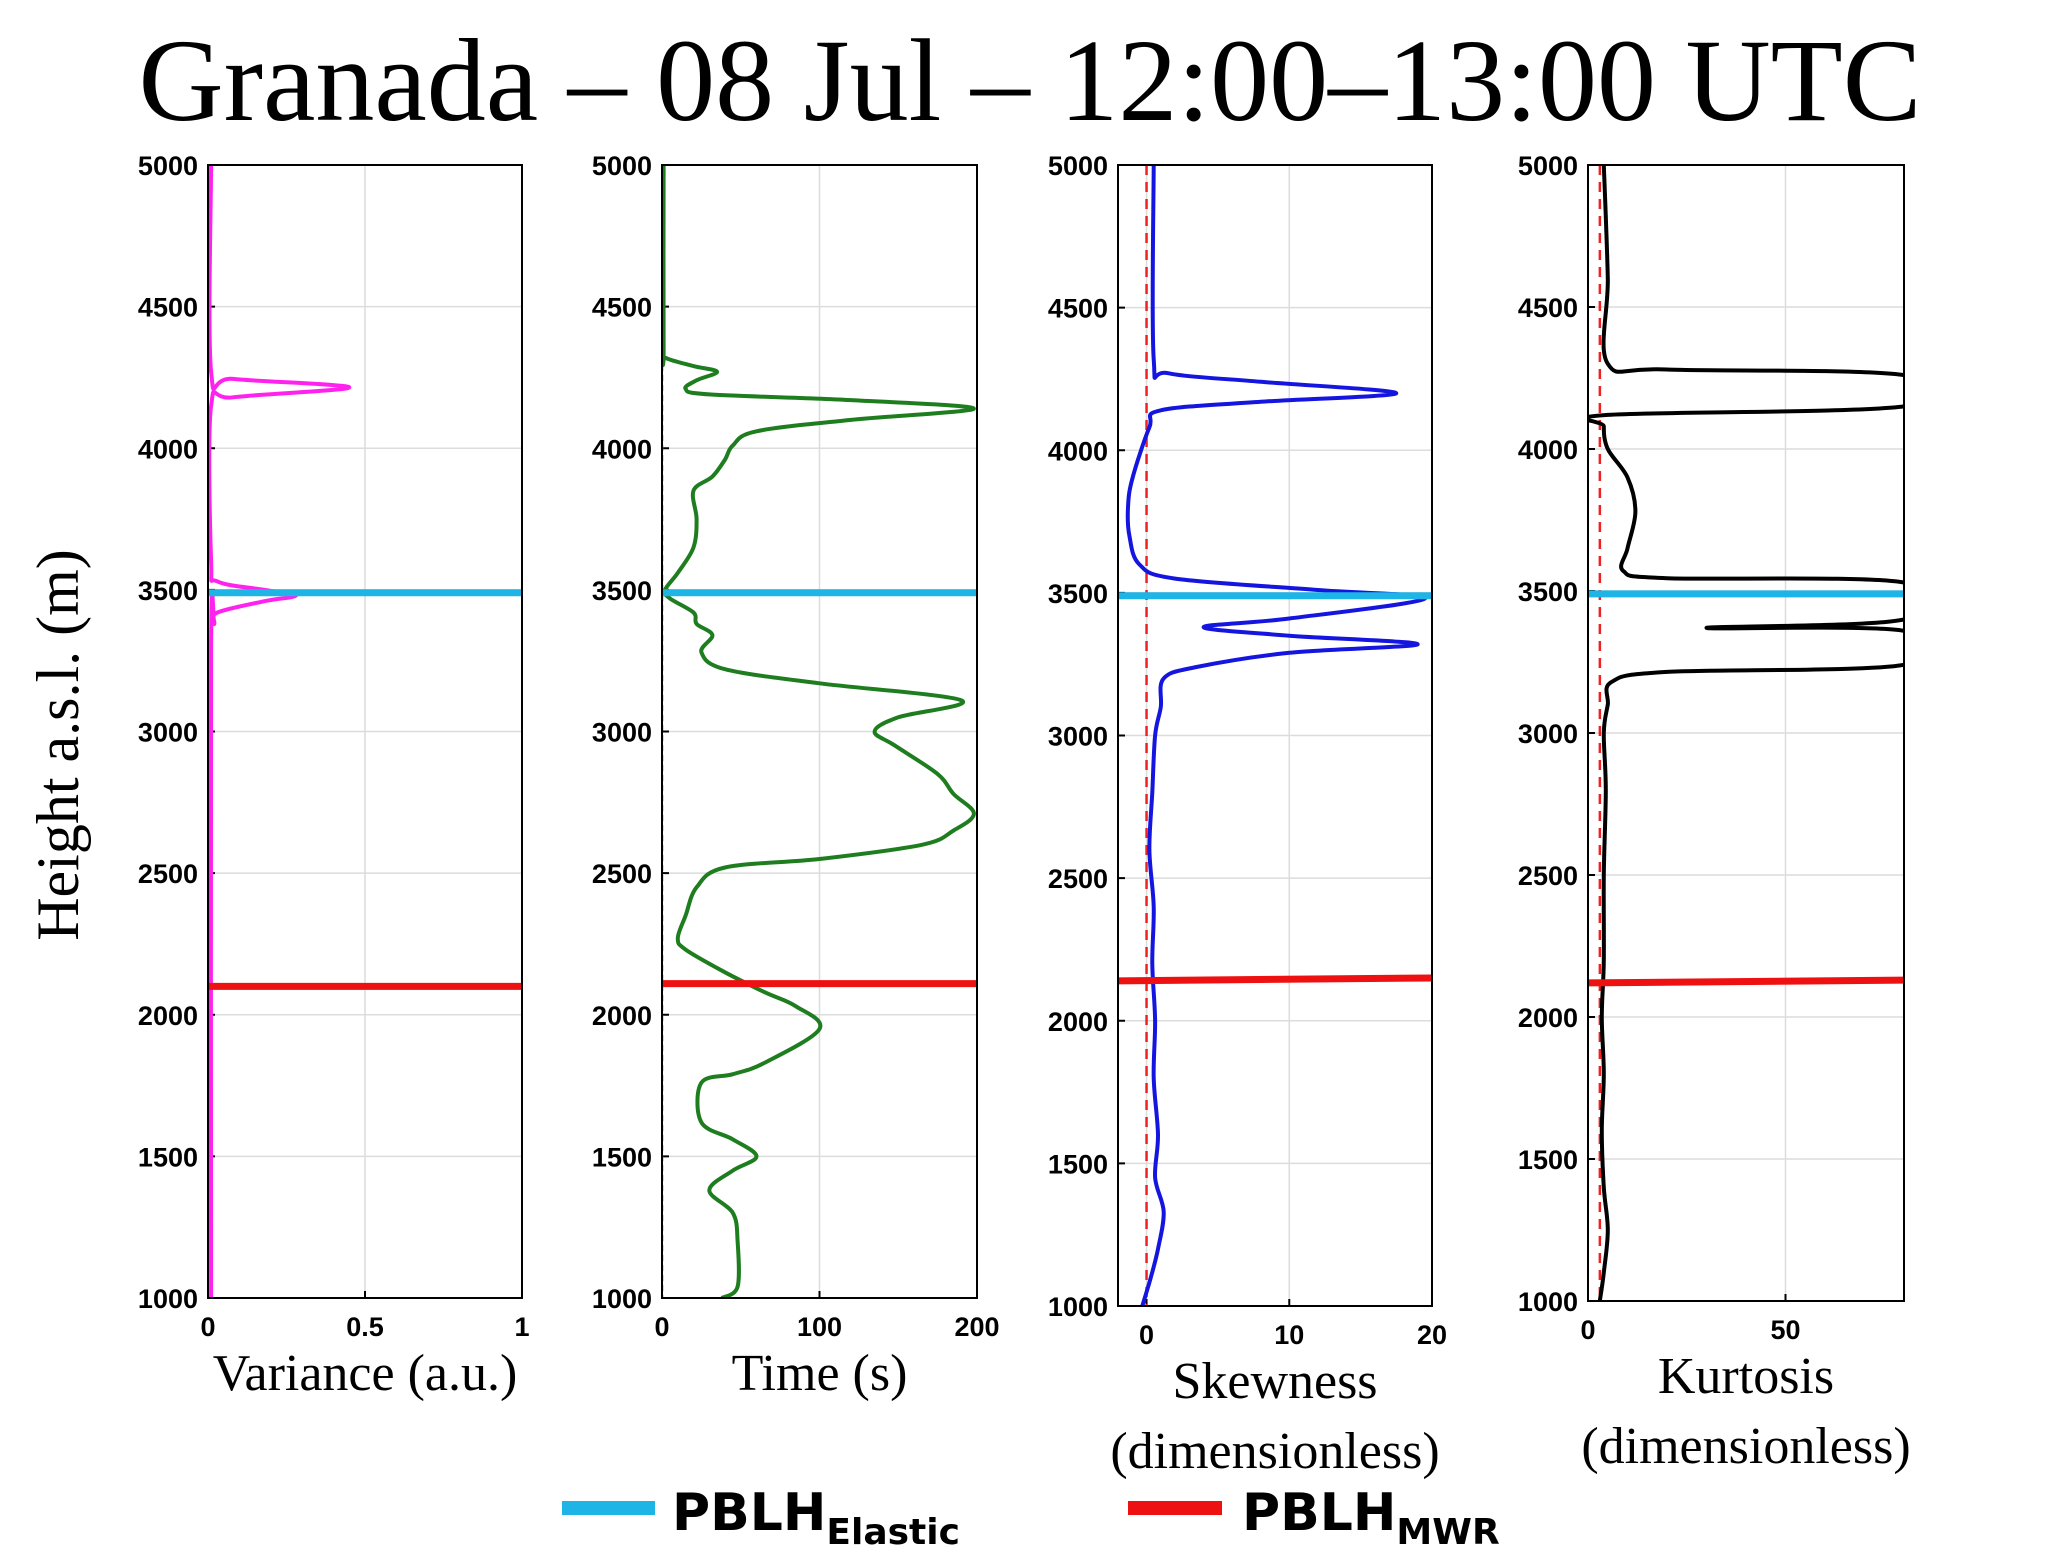 Image resolution: width=2067 pixels, height=1566 pixels. I want to click on x-tick-label: 1, so click(521, 1327).